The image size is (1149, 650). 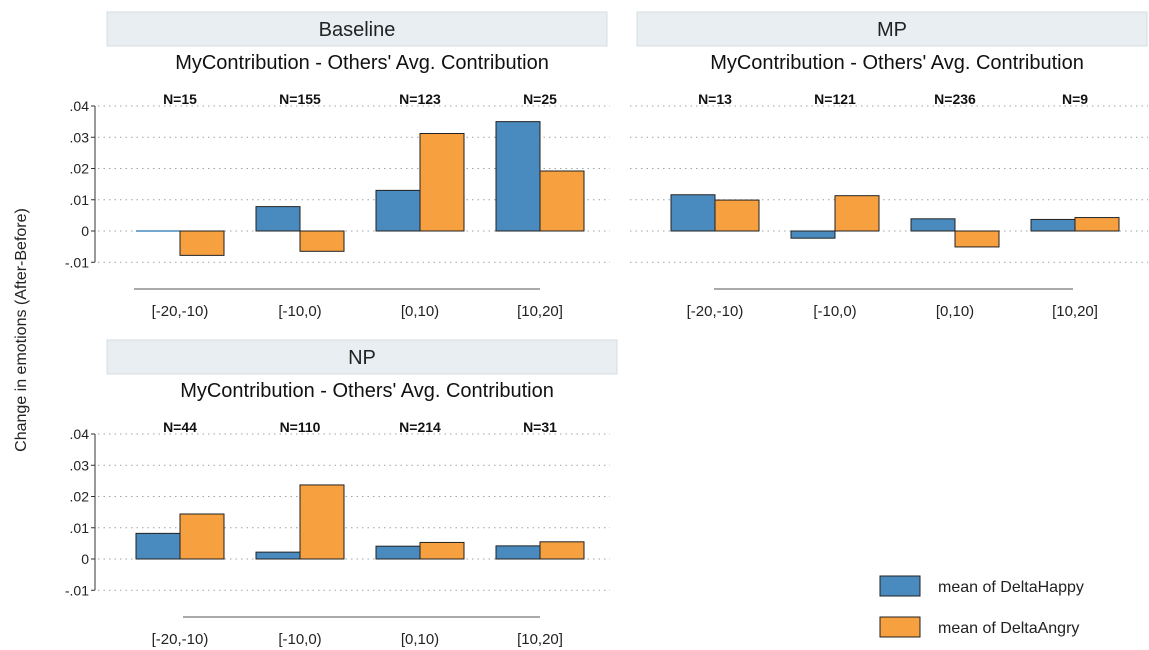 I want to click on n-label: N=123, so click(x=420, y=99).